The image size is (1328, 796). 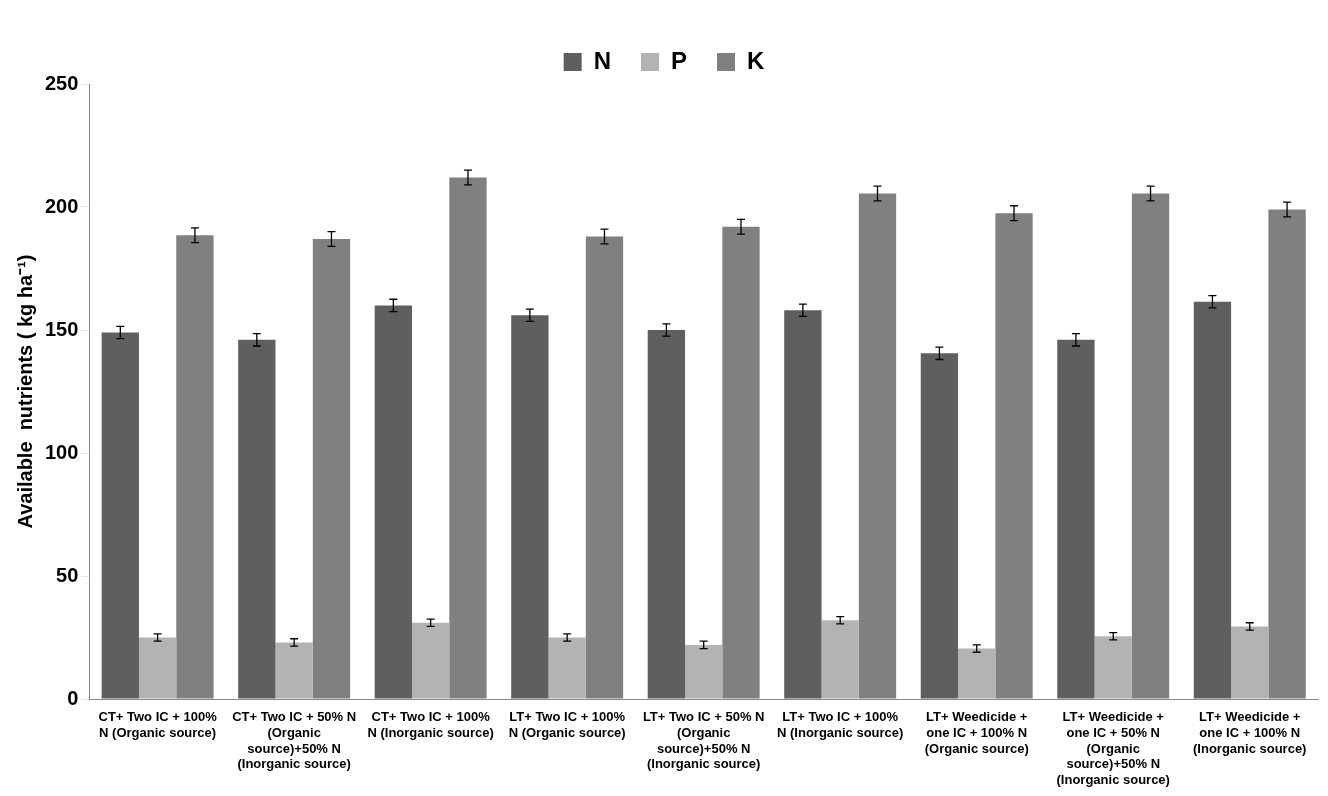 What do you see at coordinates (756, 60) in the screenshot?
I see `legend-label: K` at bounding box center [756, 60].